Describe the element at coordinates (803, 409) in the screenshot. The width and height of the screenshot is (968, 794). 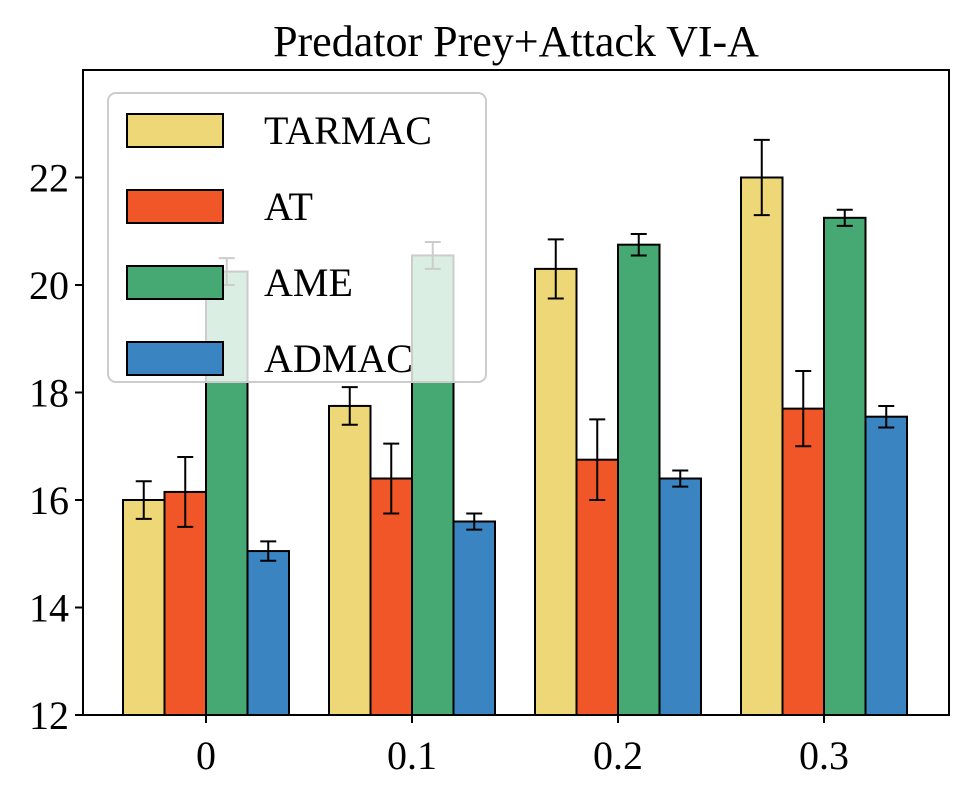
I see `error-bar-at-0.3` at that location.